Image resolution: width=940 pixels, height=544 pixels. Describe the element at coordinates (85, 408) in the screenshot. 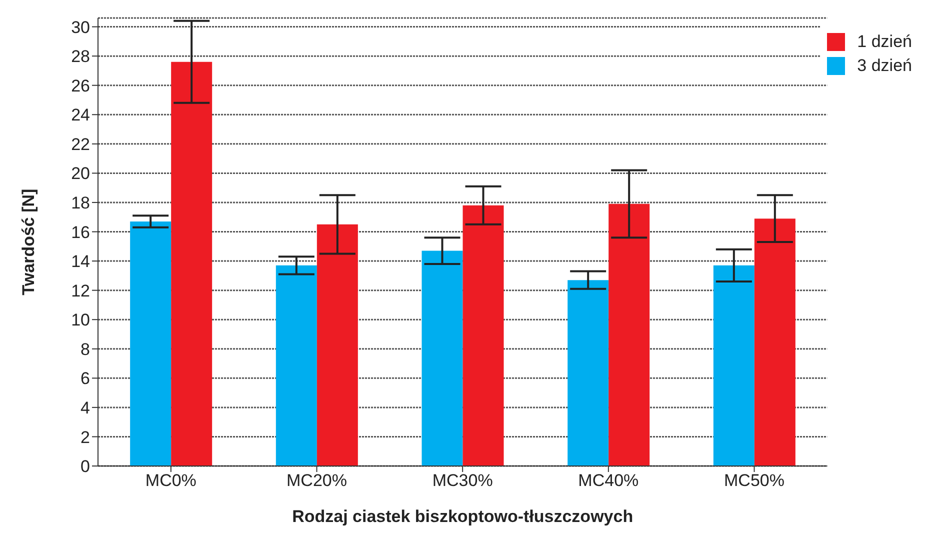

I see `y-tick-label: 4` at that location.